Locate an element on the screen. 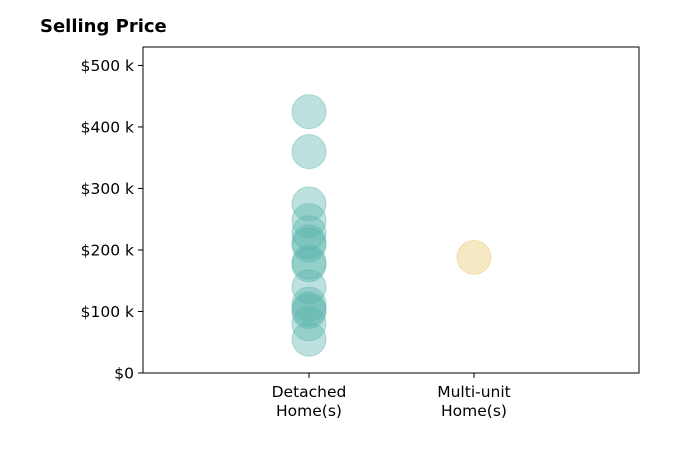 Image resolution: width=679 pixels, height=462 pixels. y-tick-label: $200 k is located at coordinates (107, 250).